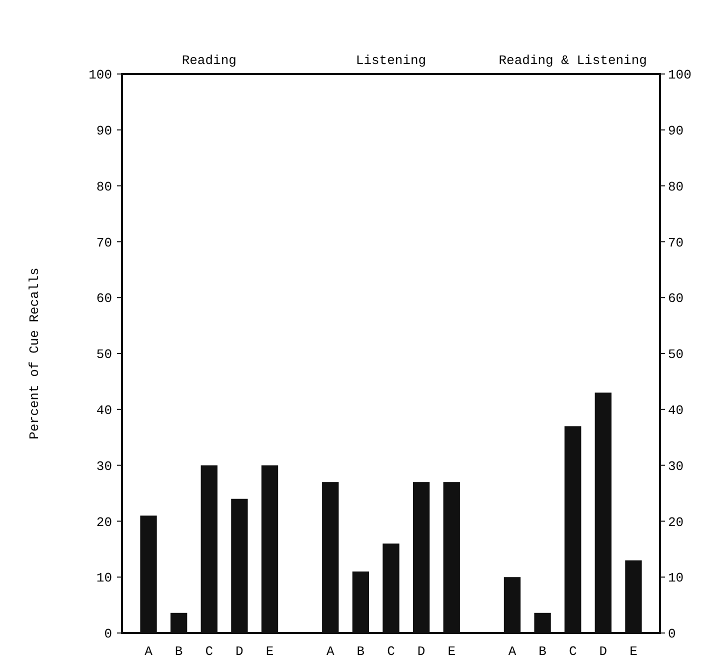 This screenshot has height=671, width=704. Describe the element at coordinates (676, 578) in the screenshot. I see `y2-tick-label: 10` at that location.